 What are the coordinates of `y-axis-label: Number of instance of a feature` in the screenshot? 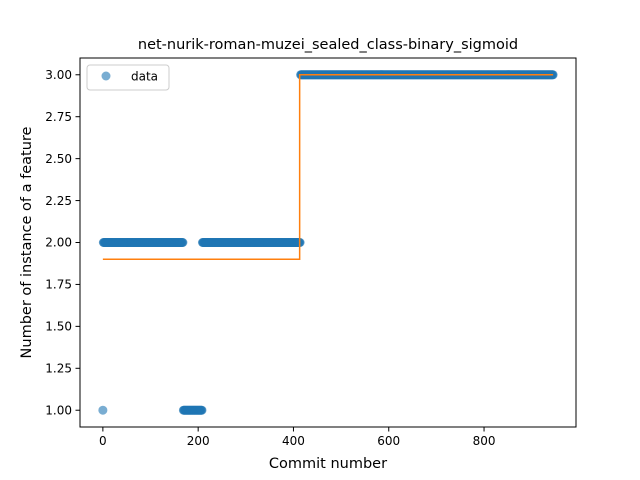 It's located at (27, 242).